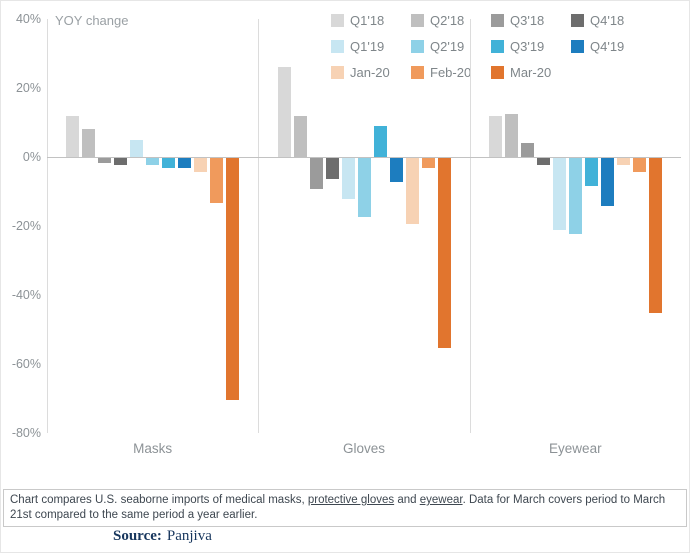 Image resolution: width=690 pixels, height=553 pixels. What do you see at coordinates (26, 226) in the screenshot?
I see `y-axis-tick-label: -20%` at bounding box center [26, 226].